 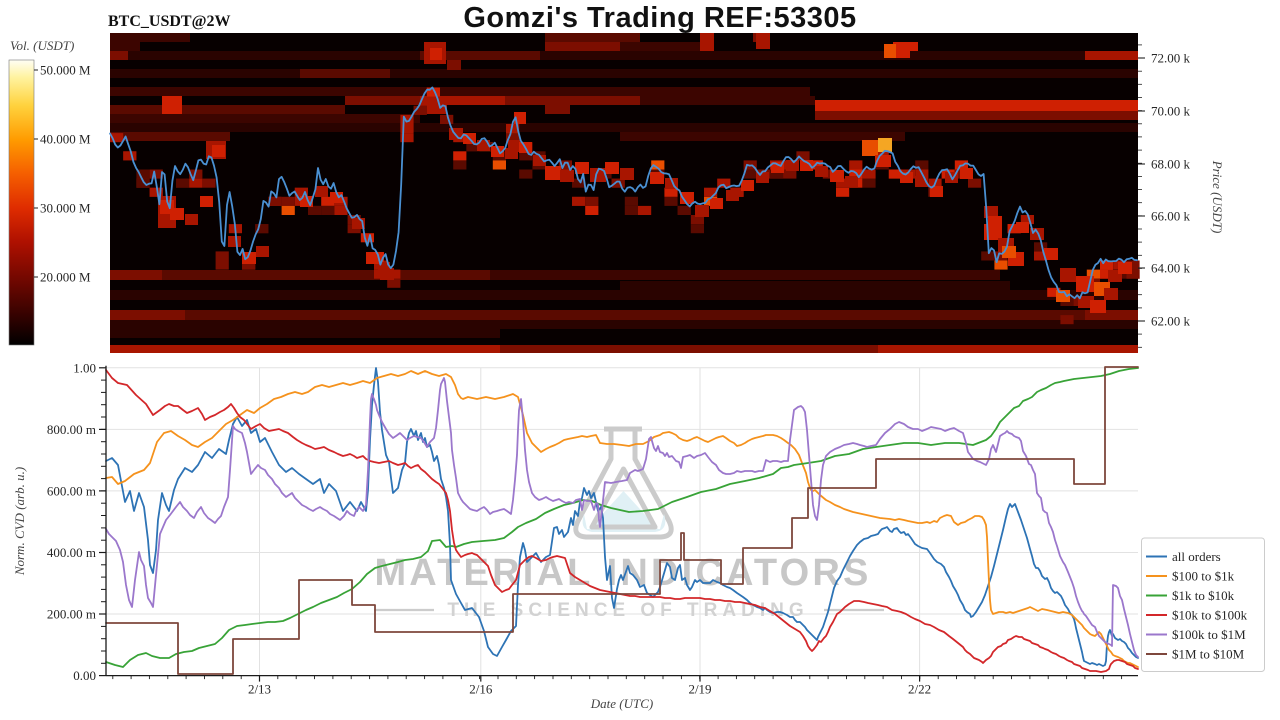 What do you see at coordinates (1217, 197) in the screenshot?
I see `svg-text: Price (USDT)` at bounding box center [1217, 197].